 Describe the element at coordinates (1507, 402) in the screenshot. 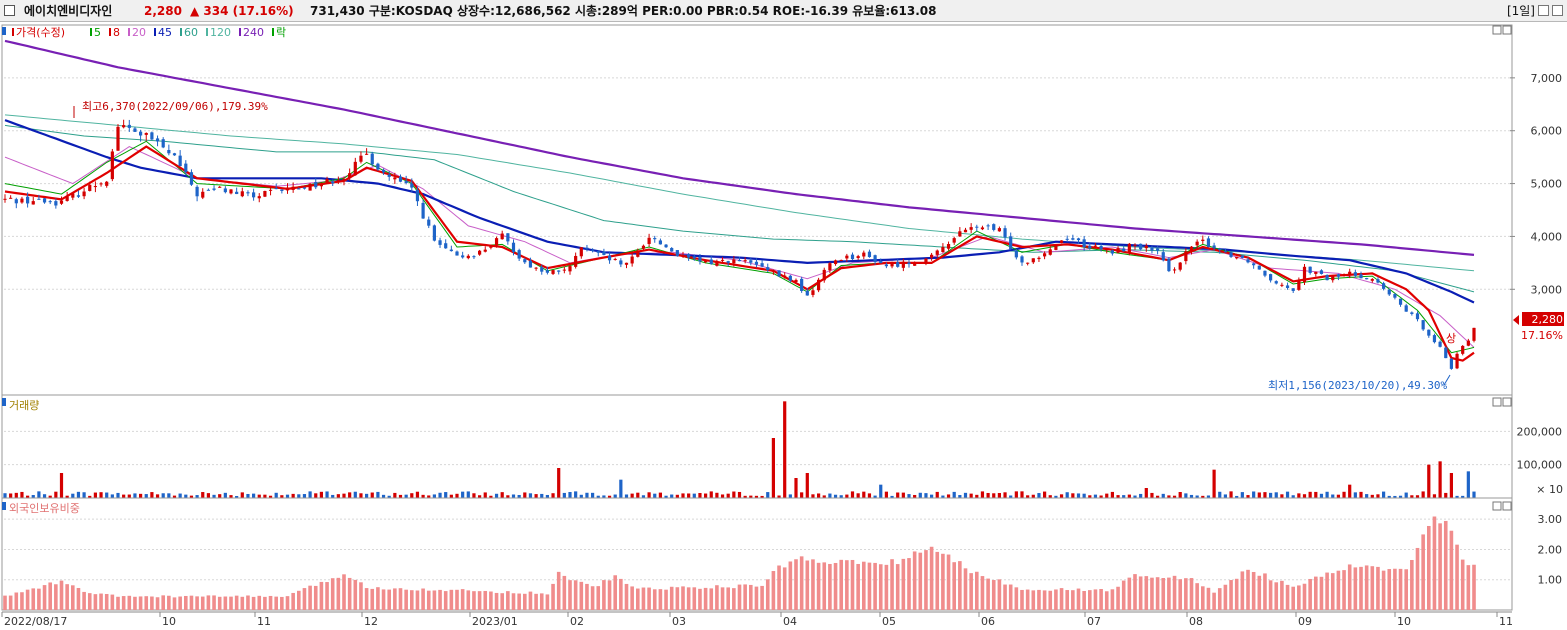

I see `volume-close-icon` at that location.